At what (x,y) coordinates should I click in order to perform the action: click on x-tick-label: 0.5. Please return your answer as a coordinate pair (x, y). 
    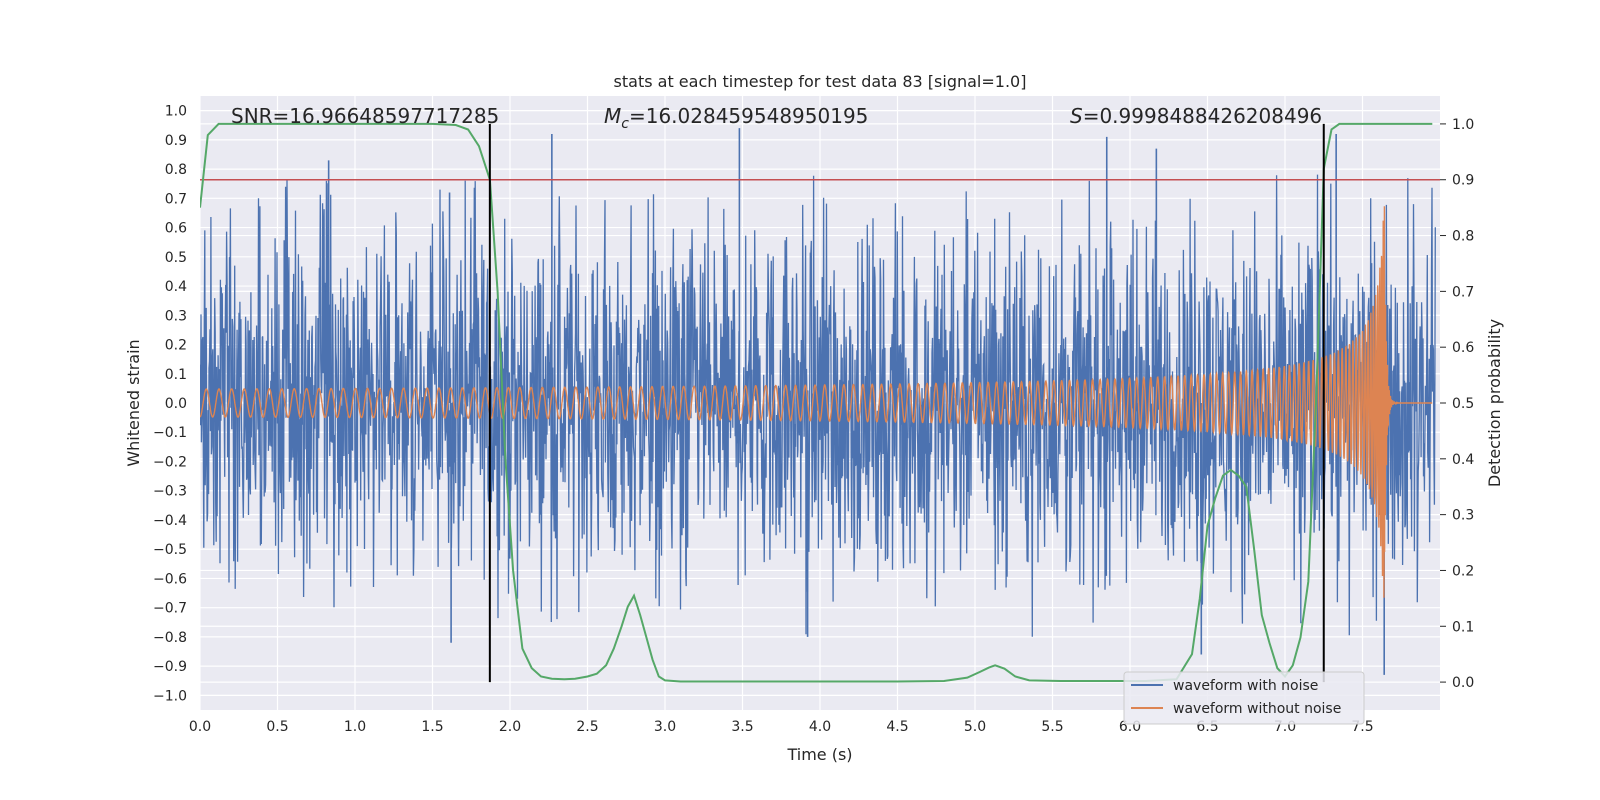
    Looking at the image, I should click on (277, 727).